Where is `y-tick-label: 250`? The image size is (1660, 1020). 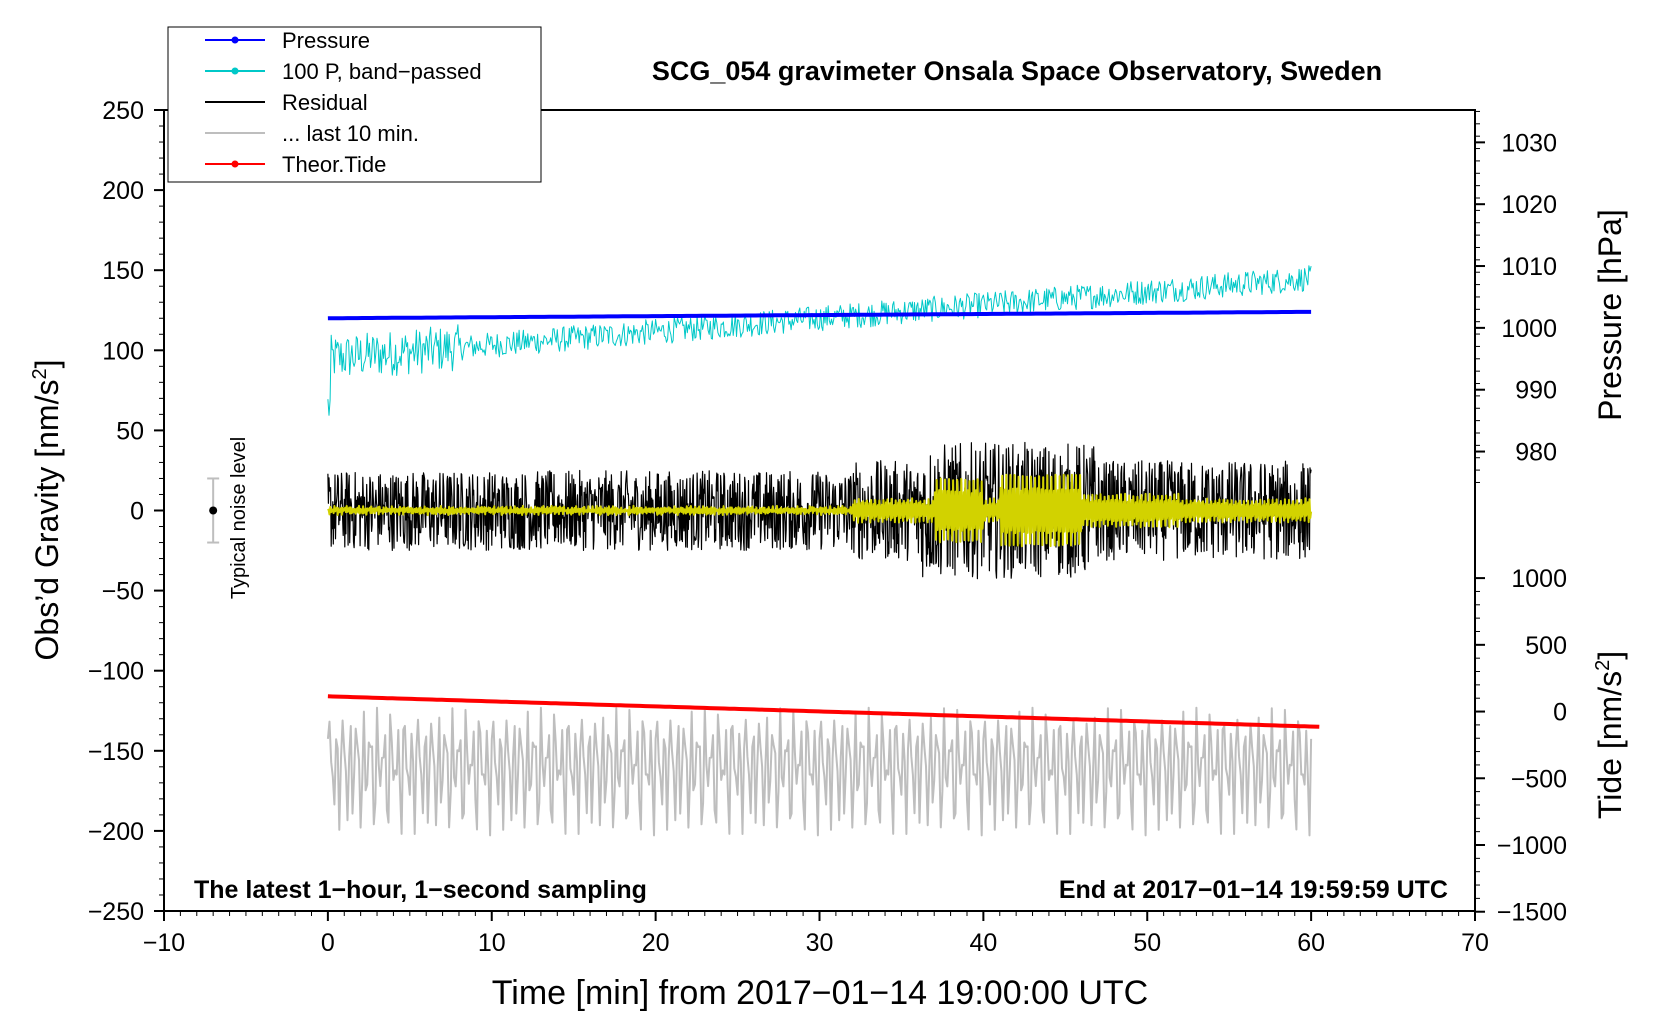 y-tick-label: 250 is located at coordinates (123, 111).